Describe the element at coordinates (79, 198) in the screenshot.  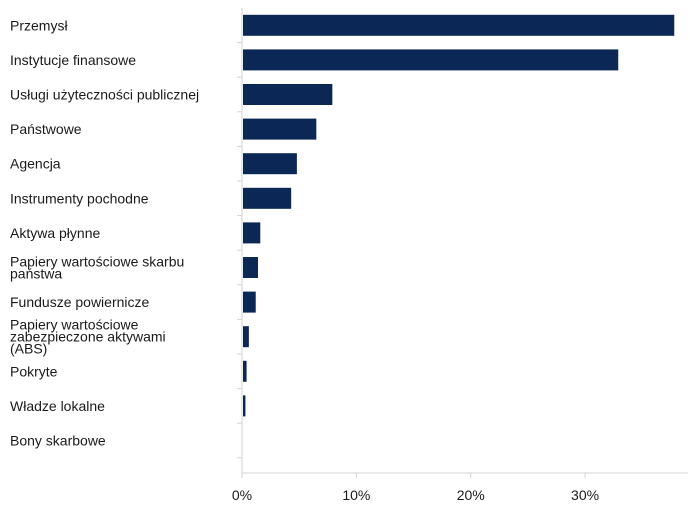
I see `category-label: Instrumenty pochodne` at that location.